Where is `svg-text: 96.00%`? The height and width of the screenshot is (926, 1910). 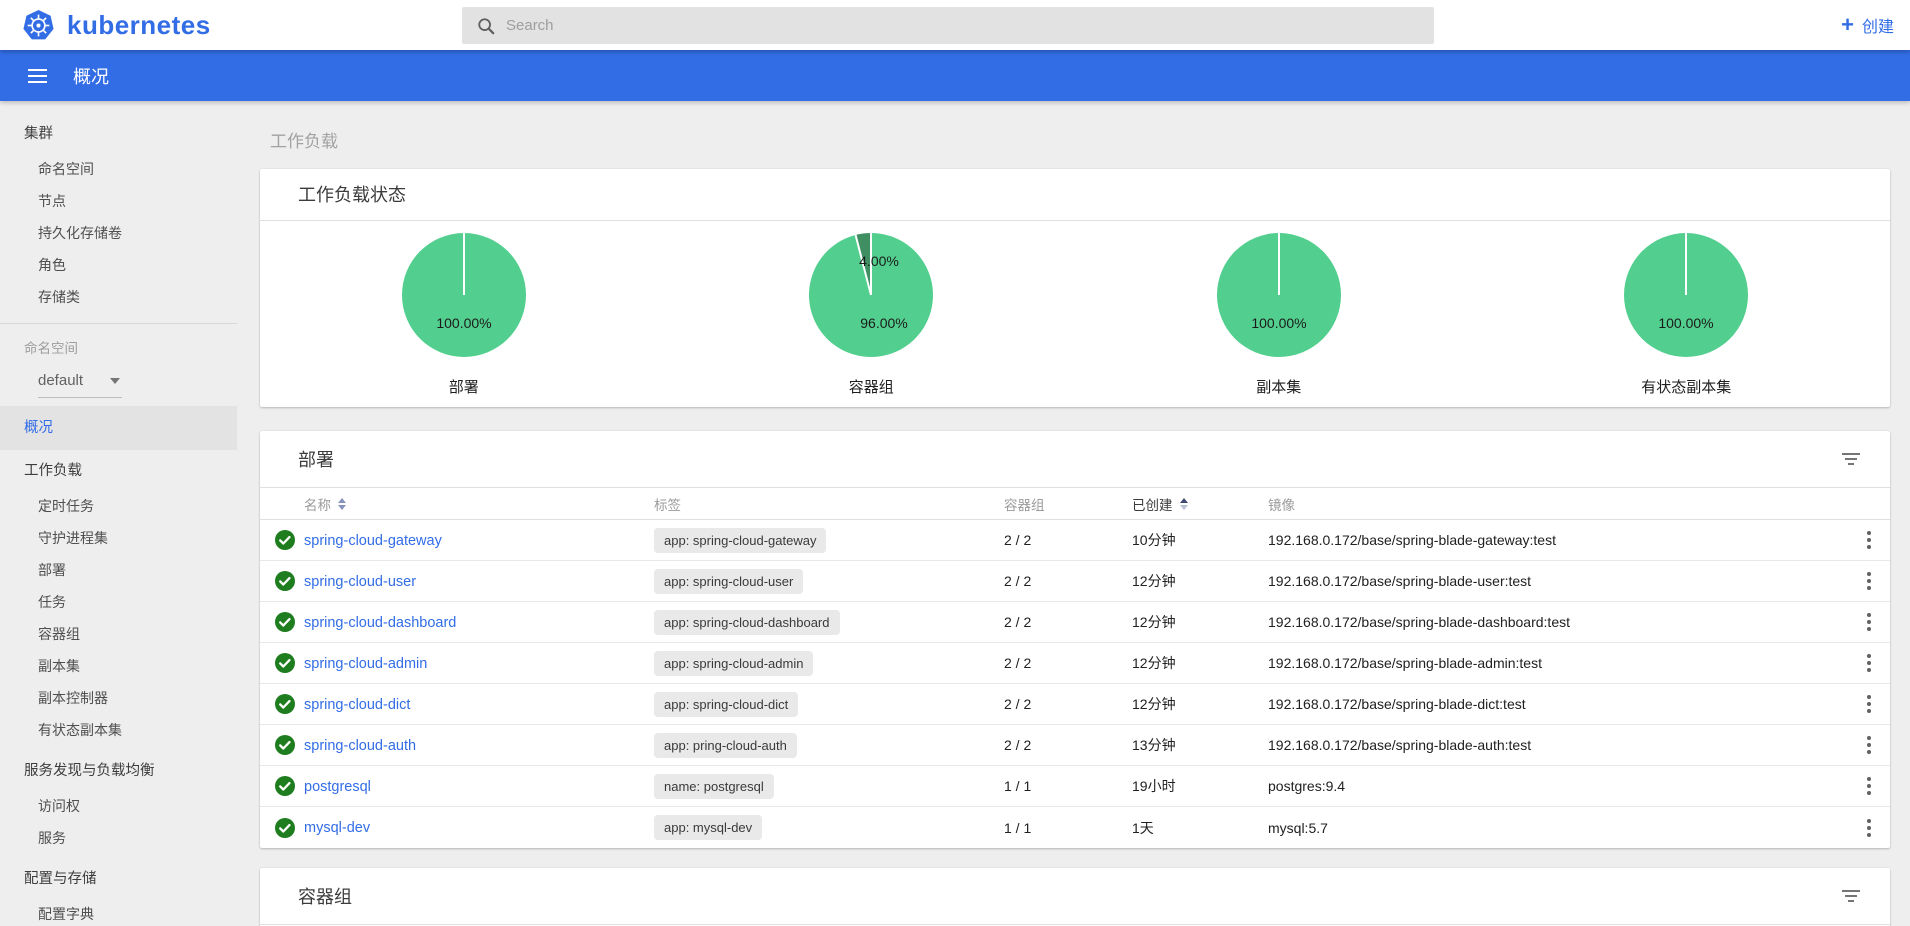
svg-text: 96.00% is located at coordinates (884, 323).